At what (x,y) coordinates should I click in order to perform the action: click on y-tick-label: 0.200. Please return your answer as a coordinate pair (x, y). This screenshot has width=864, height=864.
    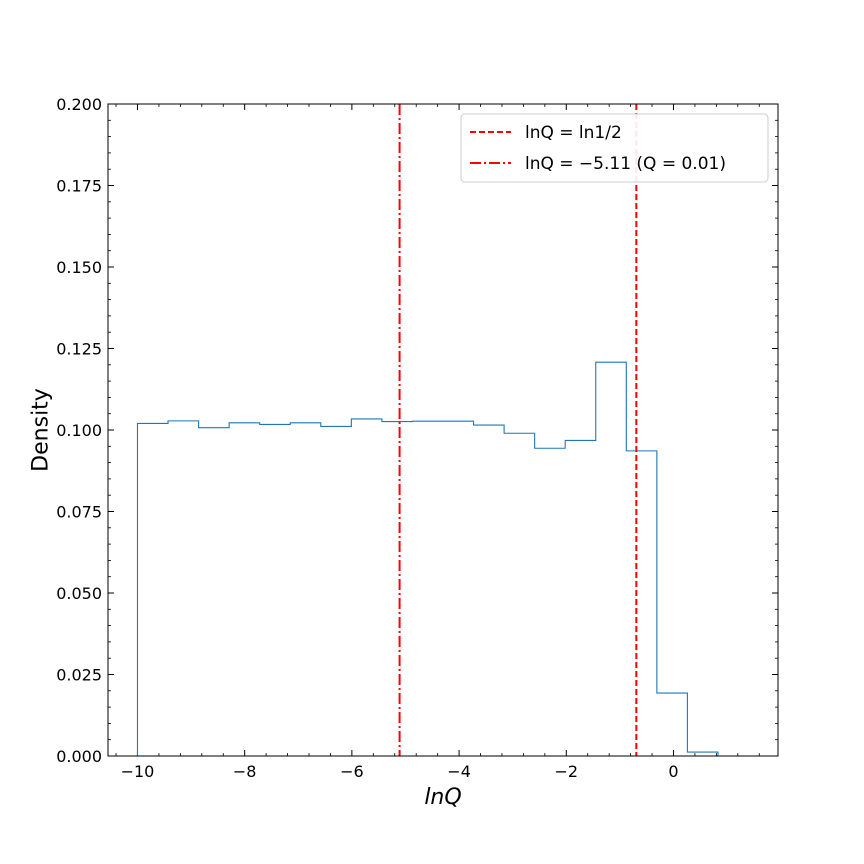
    Looking at the image, I should click on (79, 104).